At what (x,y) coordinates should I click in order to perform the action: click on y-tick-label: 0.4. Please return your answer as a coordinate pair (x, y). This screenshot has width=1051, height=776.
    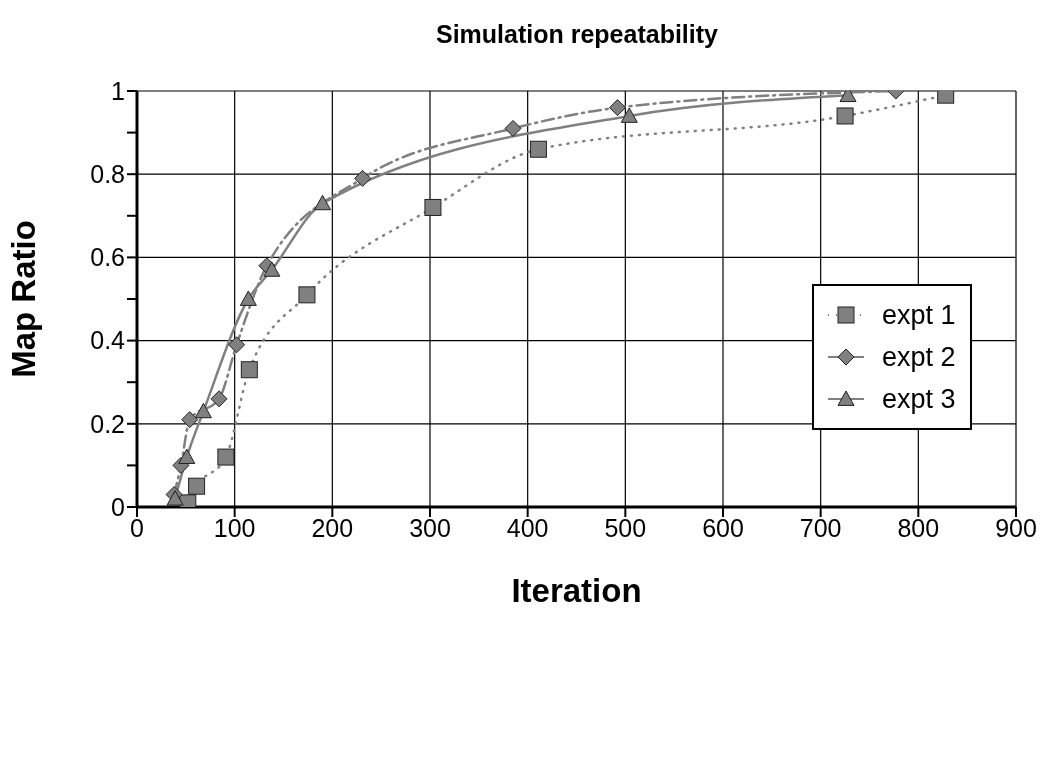
    Looking at the image, I should click on (108, 340).